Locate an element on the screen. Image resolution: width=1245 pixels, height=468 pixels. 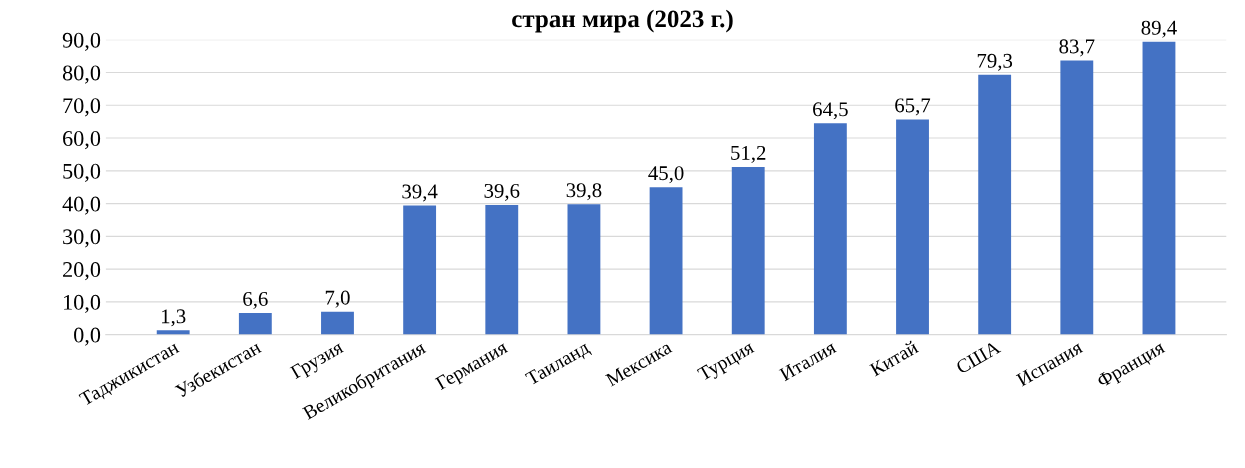
data-label: 45,0 is located at coordinates (666, 175).